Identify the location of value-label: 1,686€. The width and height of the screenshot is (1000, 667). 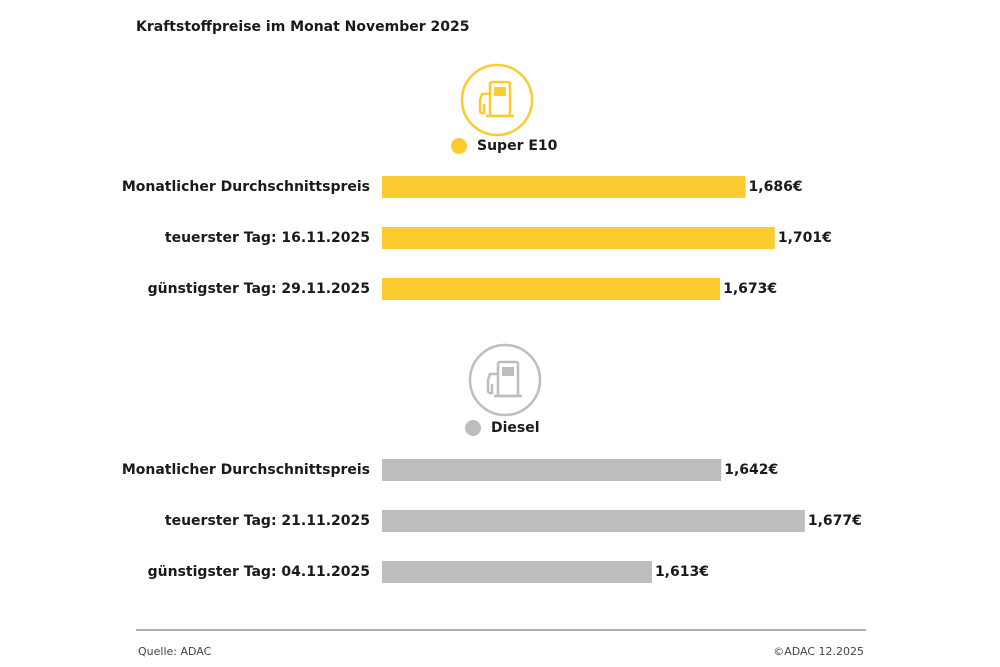
(776, 187).